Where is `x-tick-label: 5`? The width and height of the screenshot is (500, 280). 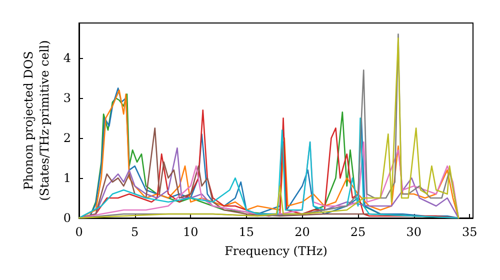 x-tick-label: 5 is located at coordinates (134, 232).